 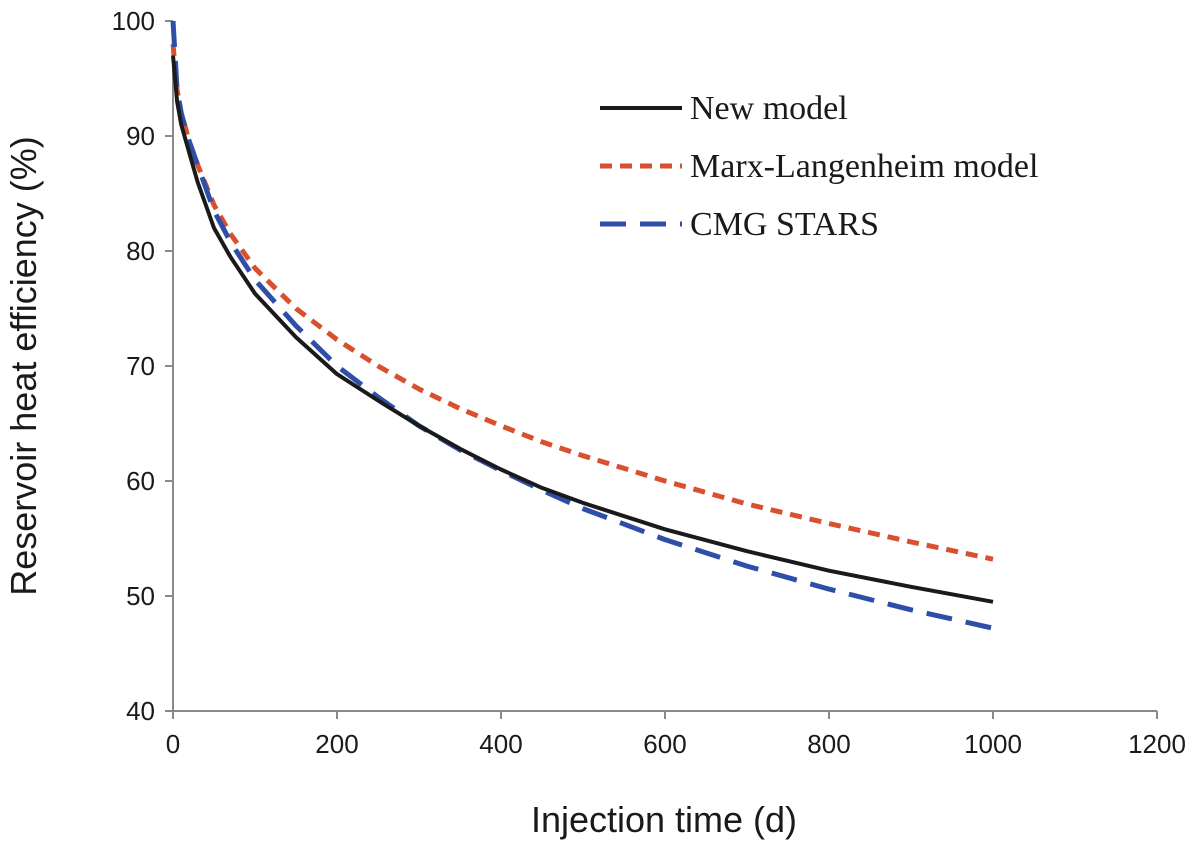 I want to click on y-tick-label: 70, so click(x=140, y=366).